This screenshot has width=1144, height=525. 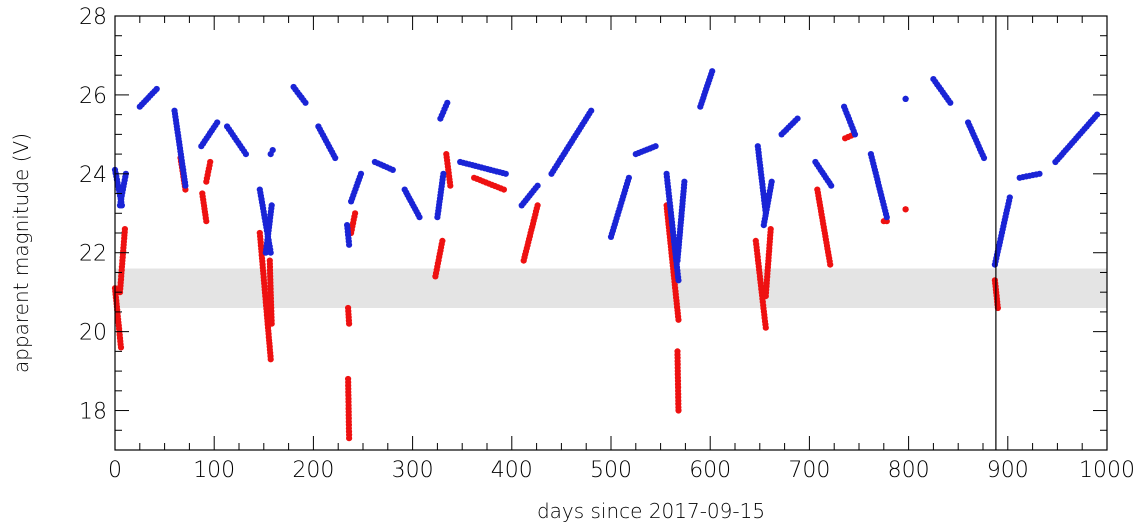 I want to click on x-tick-label: 500, so click(x=611, y=470).